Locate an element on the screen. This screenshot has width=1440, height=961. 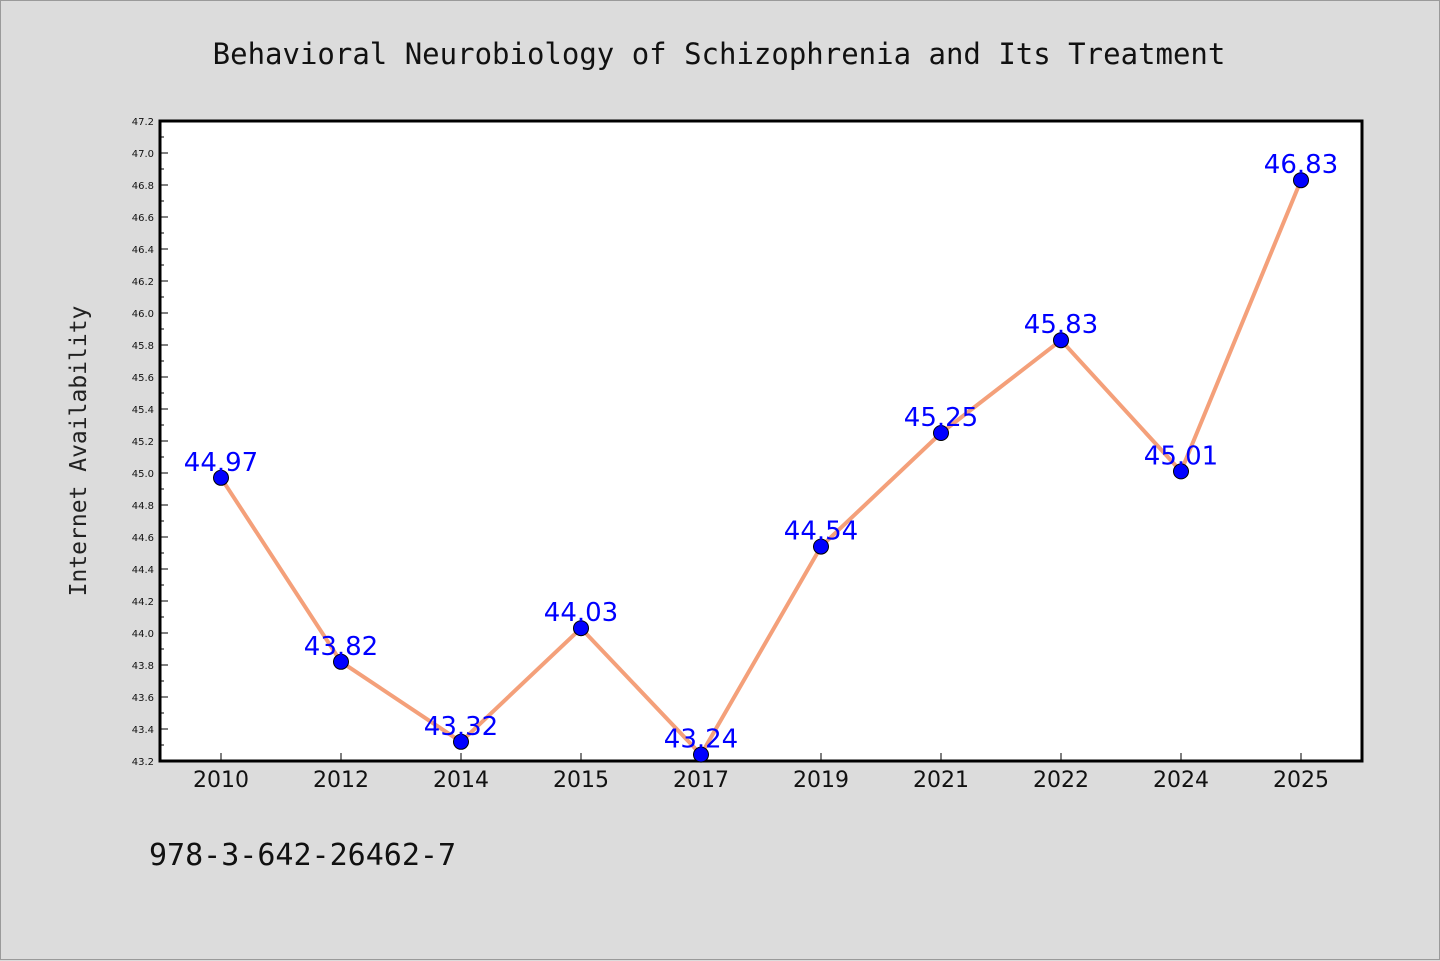
x-tick-label: 2019 is located at coordinates (821, 780).